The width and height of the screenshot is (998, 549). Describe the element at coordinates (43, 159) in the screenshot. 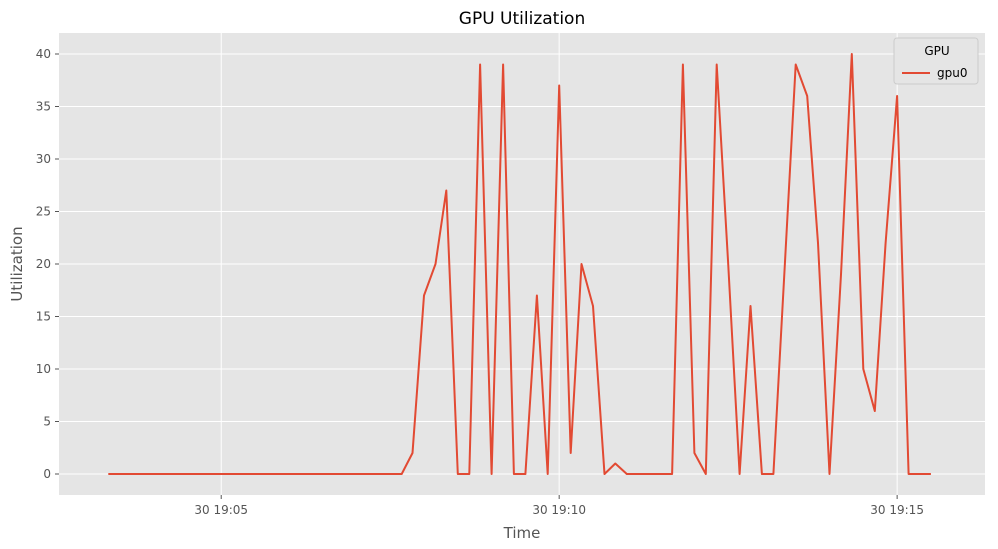

I see `y-tick-label: 30` at that location.